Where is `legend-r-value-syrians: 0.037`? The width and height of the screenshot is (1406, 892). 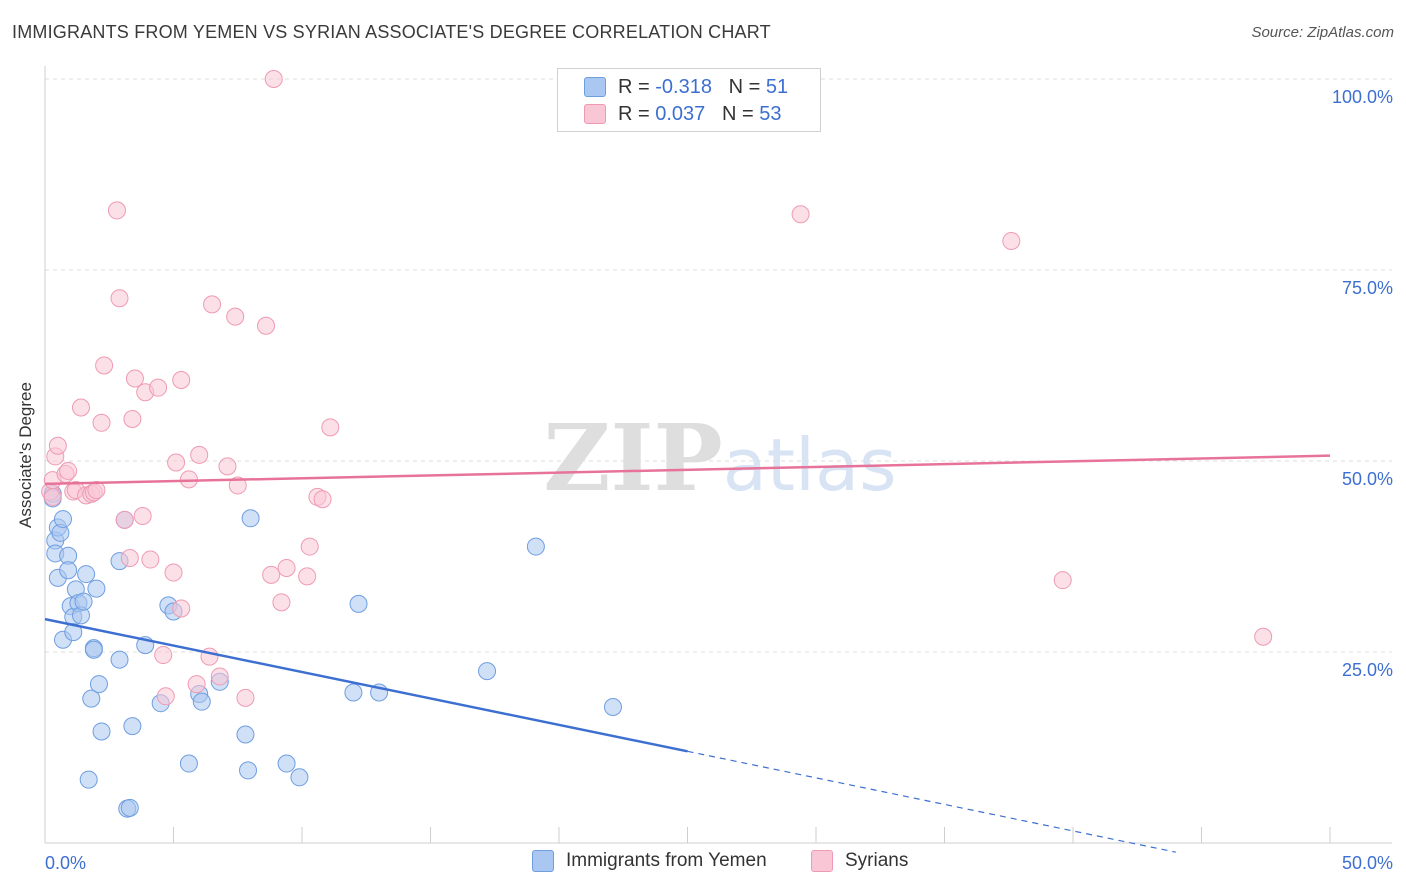 legend-r-value-syrians: 0.037 is located at coordinates (680, 113).